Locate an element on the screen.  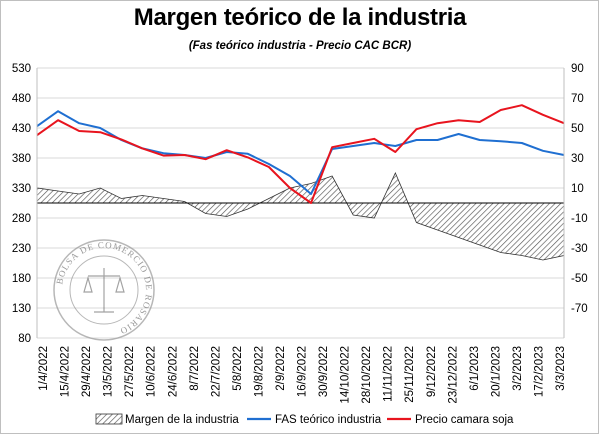
x-tick-label: 30/9/2022 is located at coordinates (324, 371).